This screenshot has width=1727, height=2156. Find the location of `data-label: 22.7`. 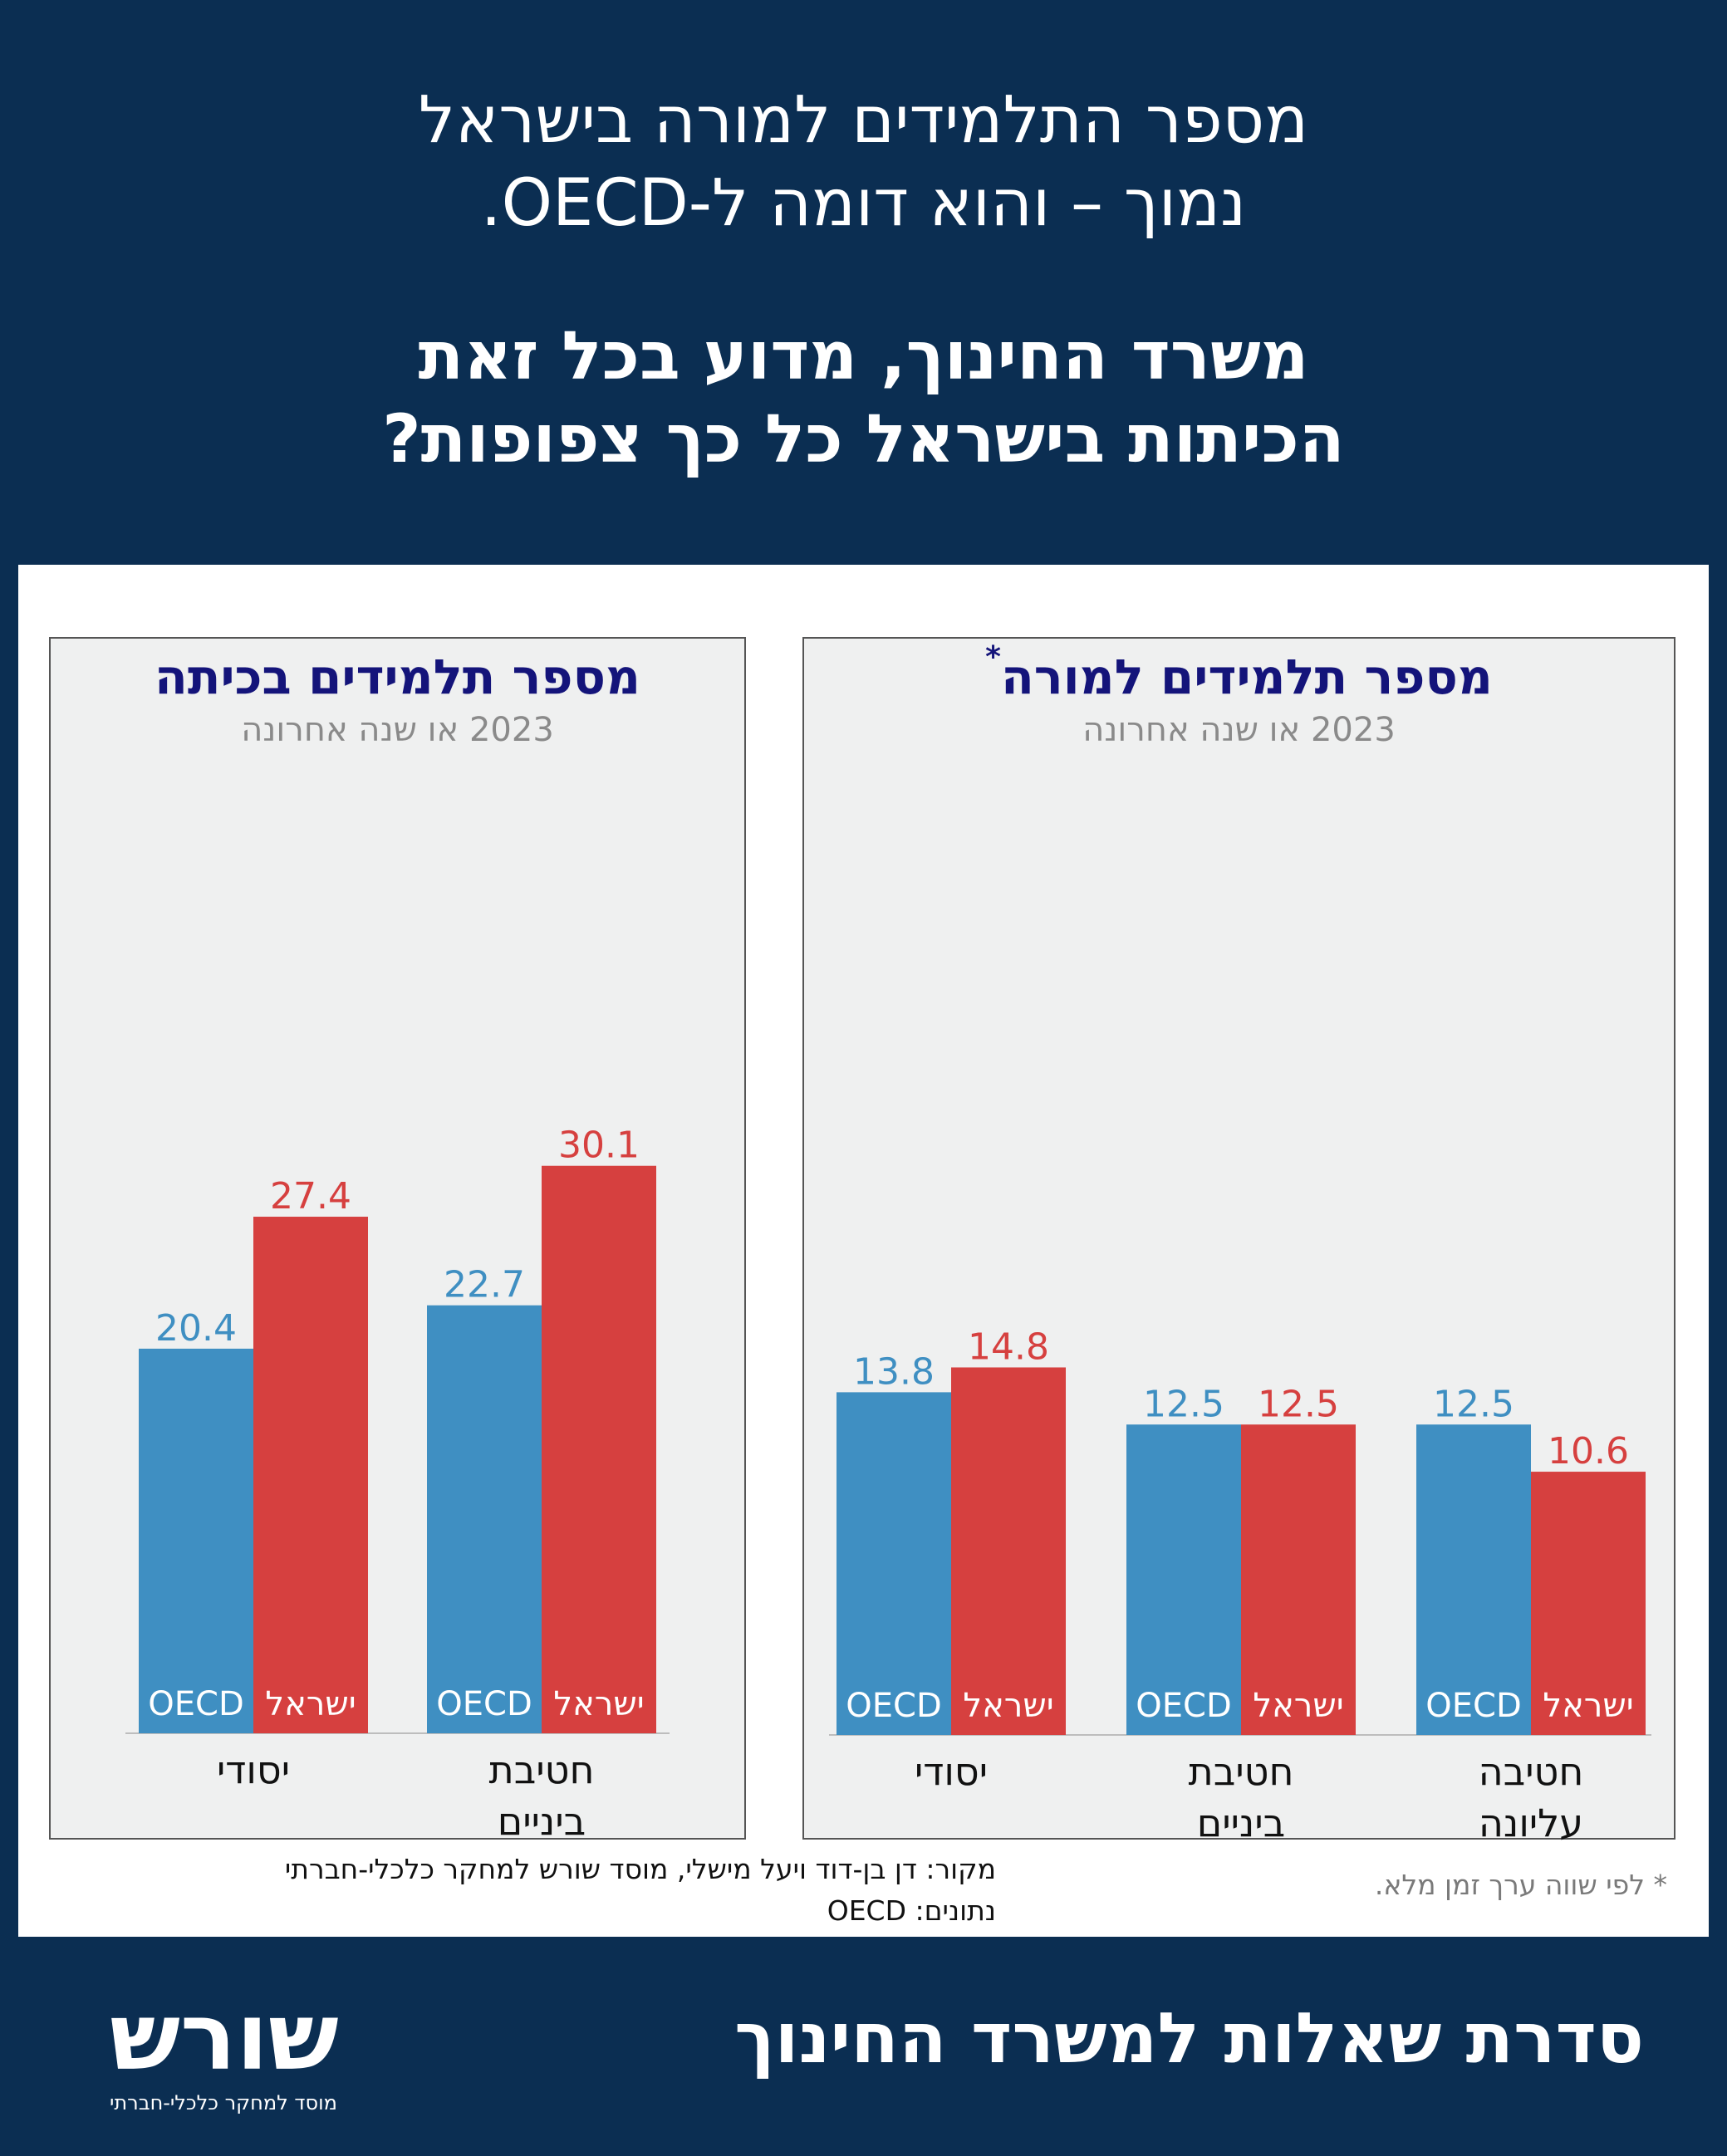

data-label: 22.7 is located at coordinates (484, 1285).